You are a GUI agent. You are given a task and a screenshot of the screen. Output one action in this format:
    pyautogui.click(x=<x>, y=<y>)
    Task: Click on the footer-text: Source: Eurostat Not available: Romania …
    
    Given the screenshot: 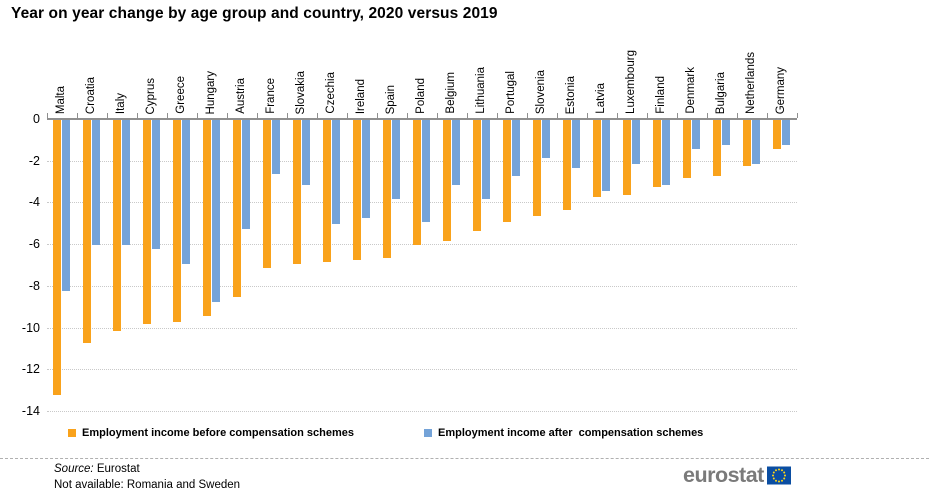 What is the action you would take?
    pyautogui.click(x=147, y=477)
    